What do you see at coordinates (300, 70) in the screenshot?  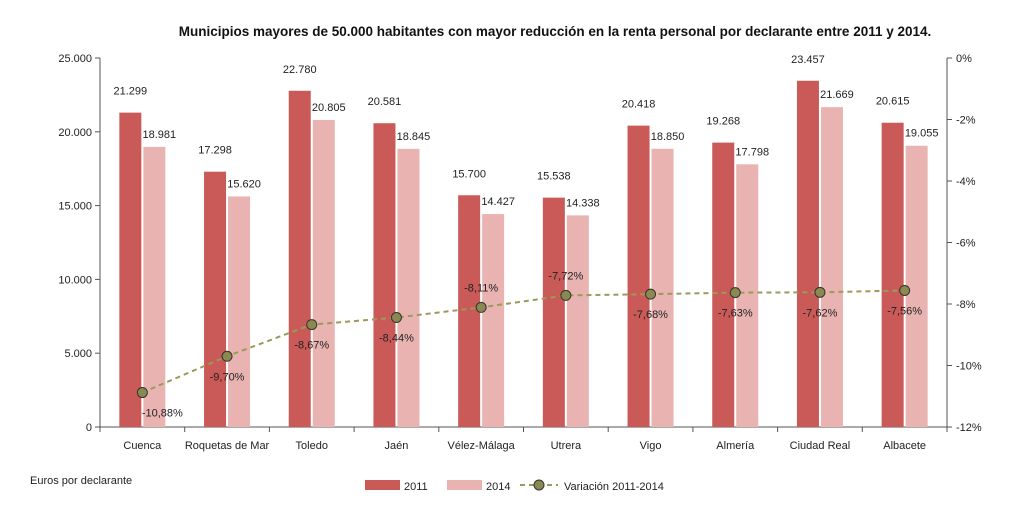 I see `data-label-2011: 22.780` at bounding box center [300, 70].